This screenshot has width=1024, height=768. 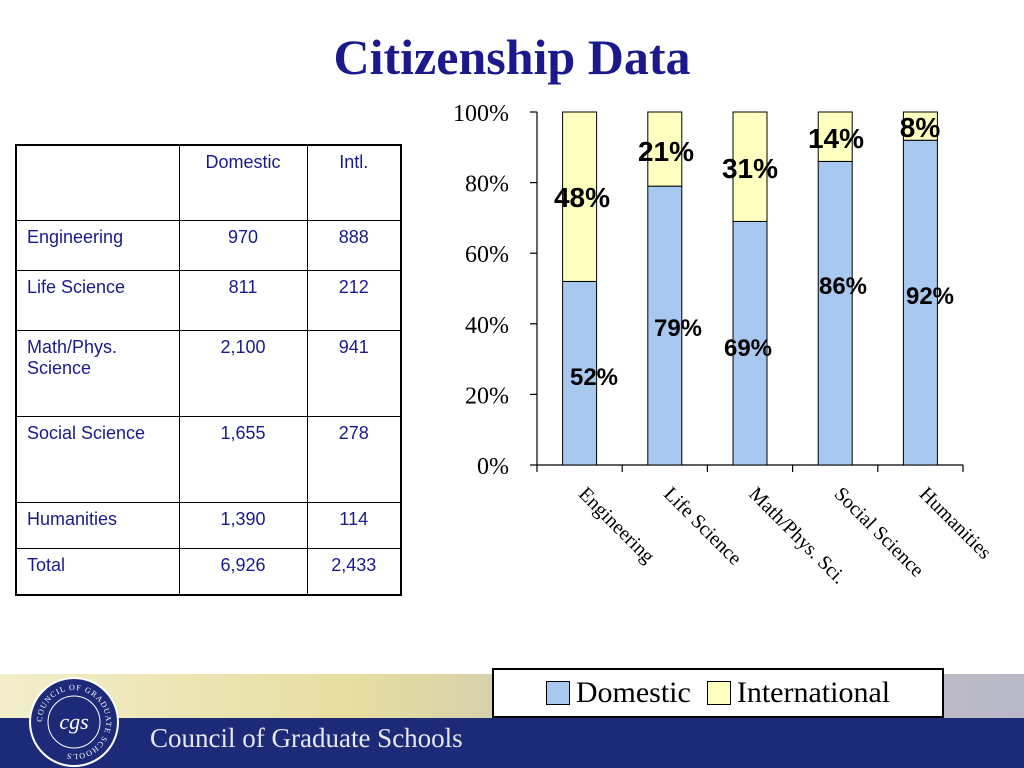 What do you see at coordinates (594, 377) in the screenshot?
I see `data-label-domestic: 52%` at bounding box center [594, 377].